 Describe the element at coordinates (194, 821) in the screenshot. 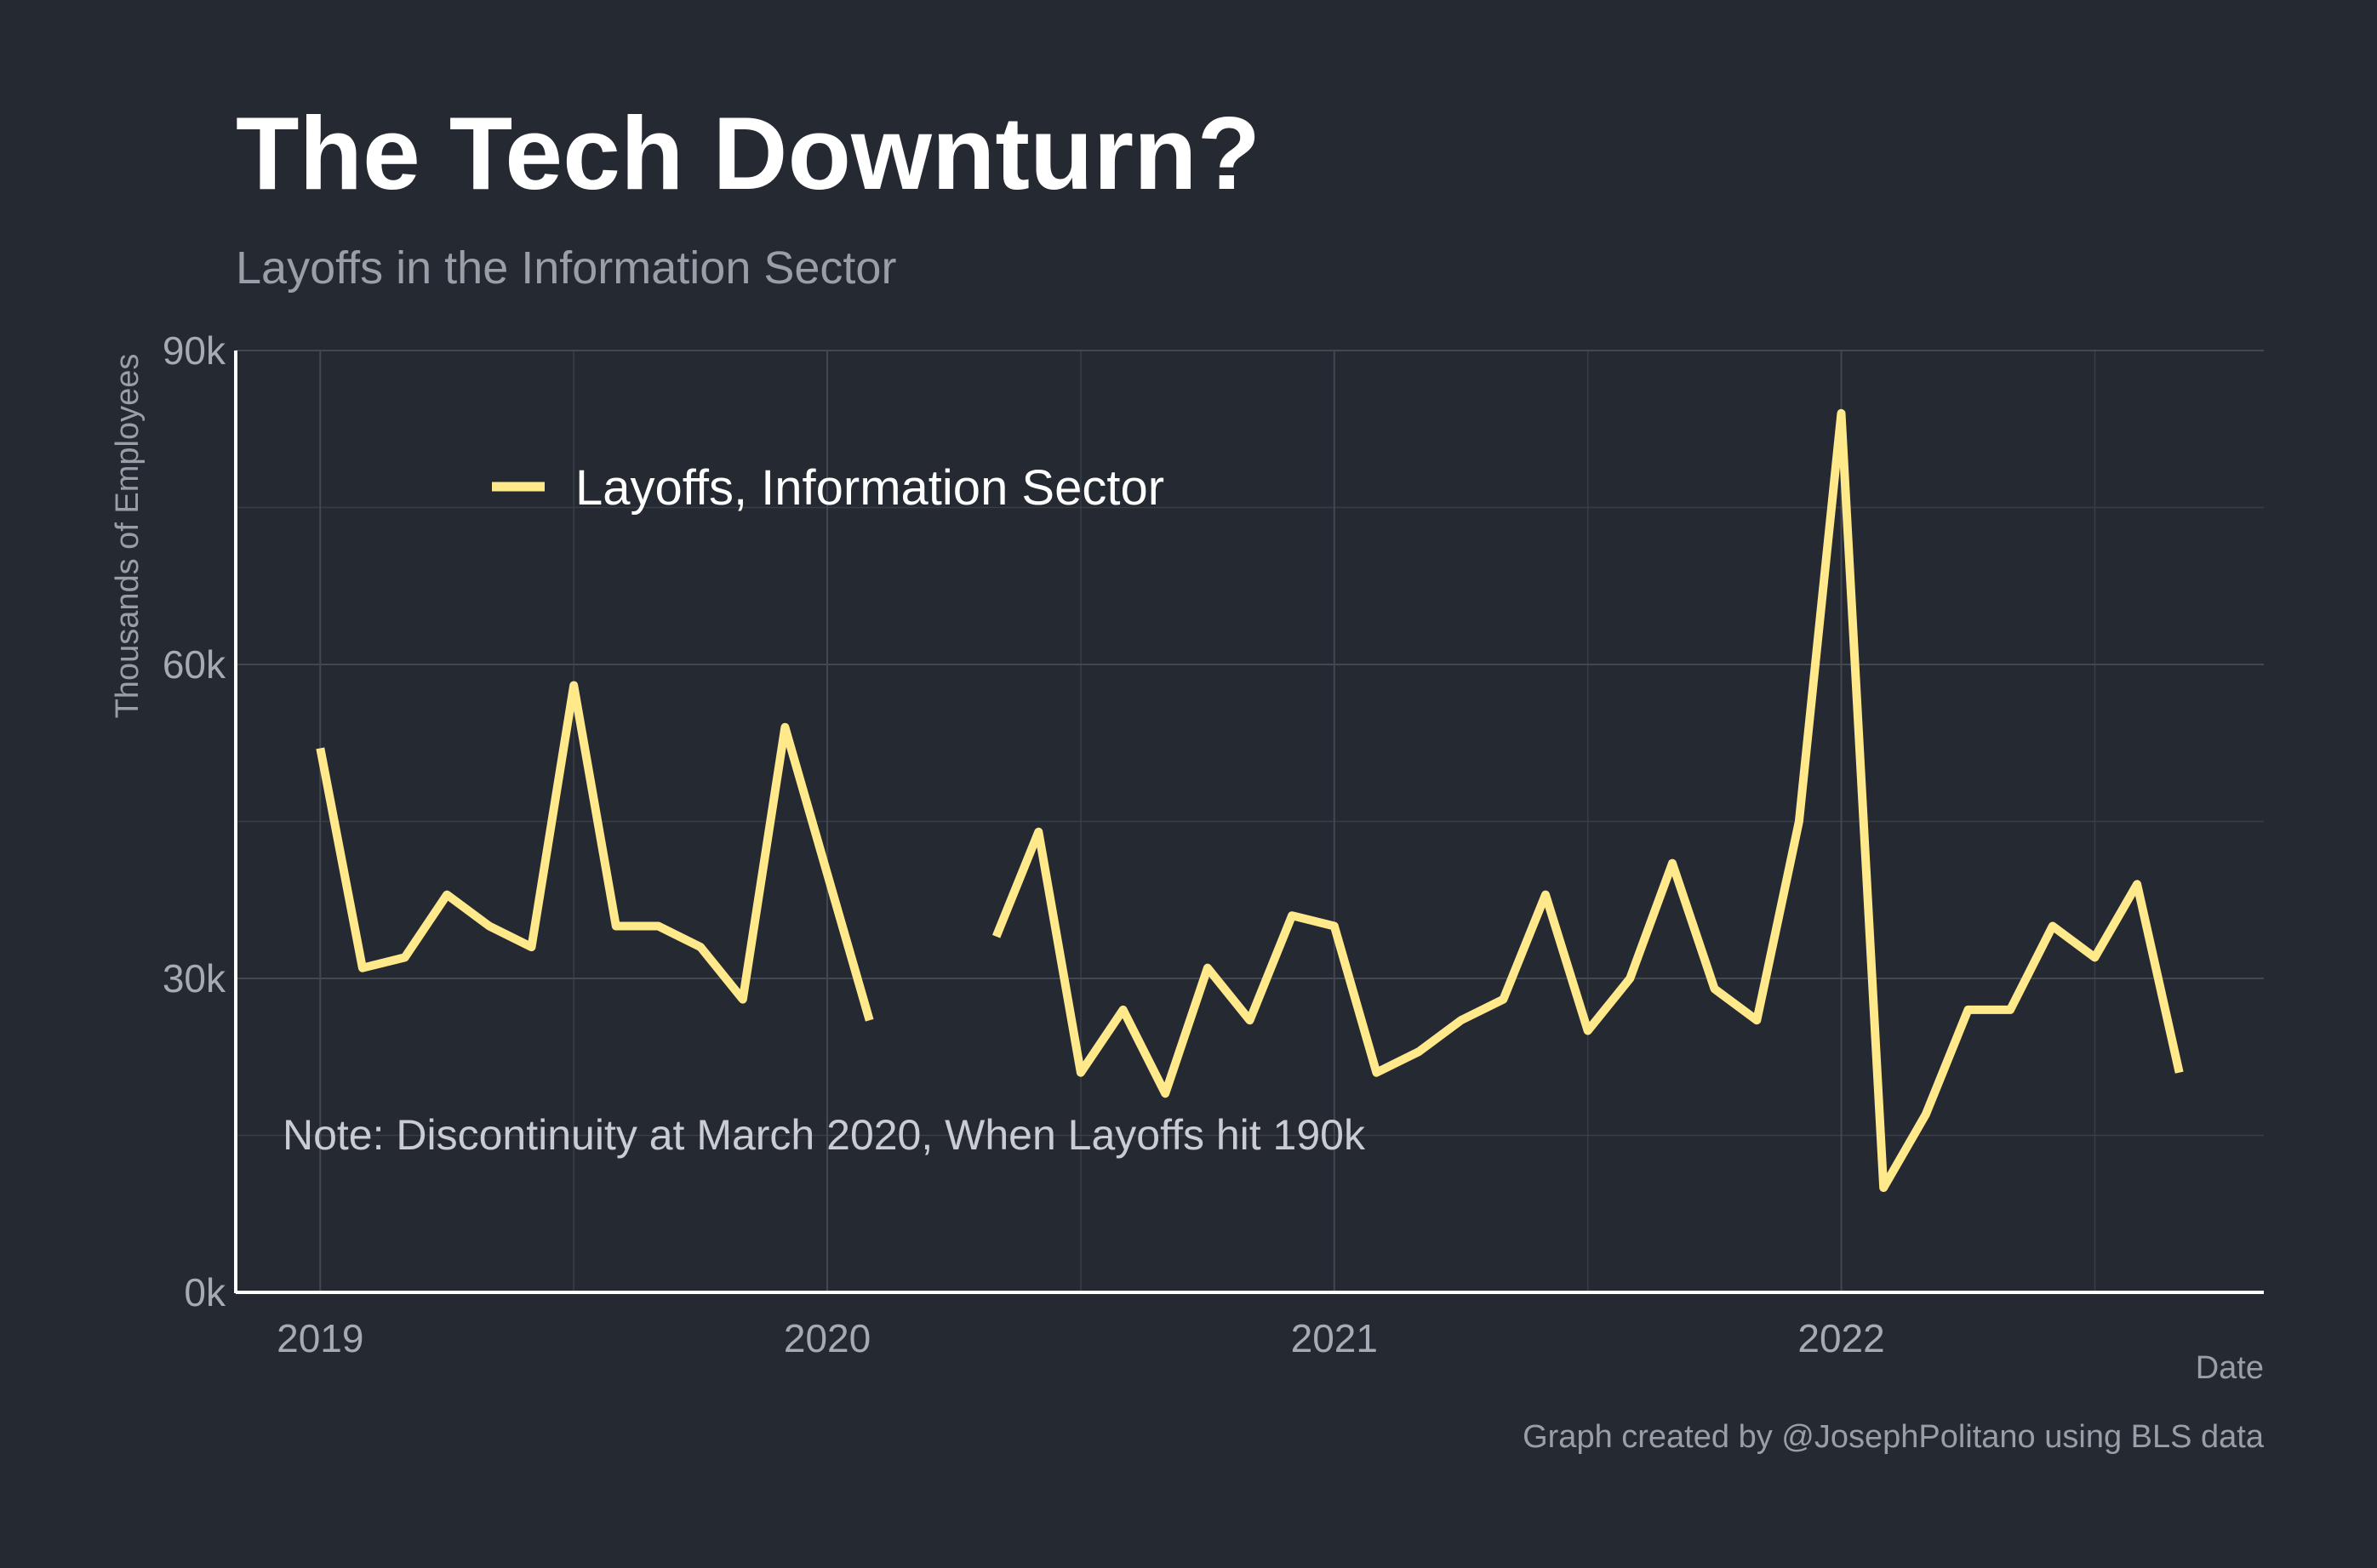

I see `y-tick-labels: 0k 30k 60k 90k` at that location.